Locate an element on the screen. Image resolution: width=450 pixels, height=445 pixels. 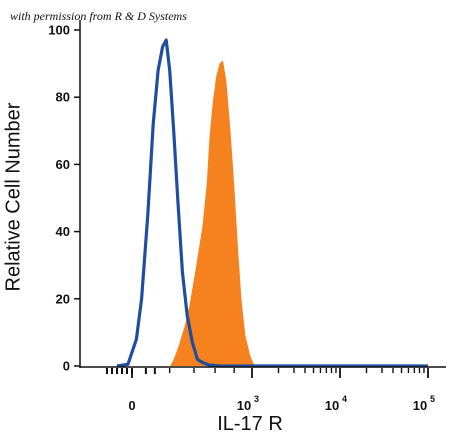
x-tick-label: 0 is located at coordinates (131, 405).